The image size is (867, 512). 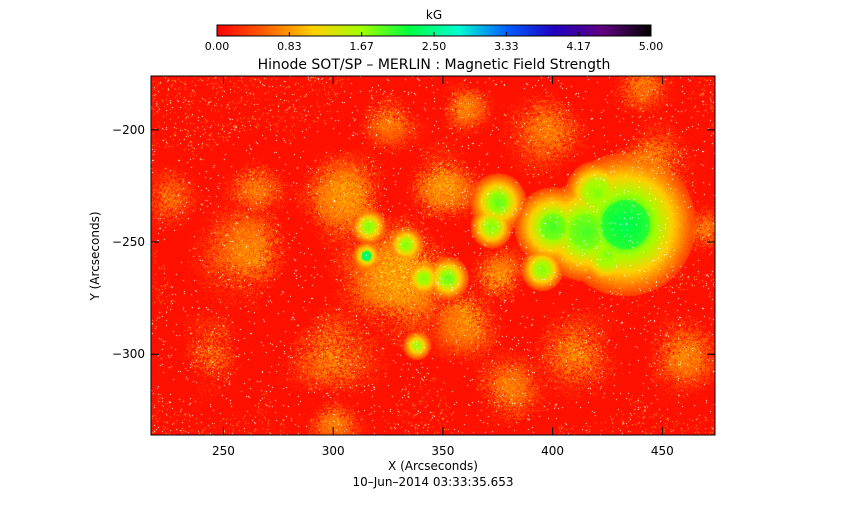 What do you see at coordinates (442, 451) in the screenshot?
I see `x-tick-label: 350` at bounding box center [442, 451].